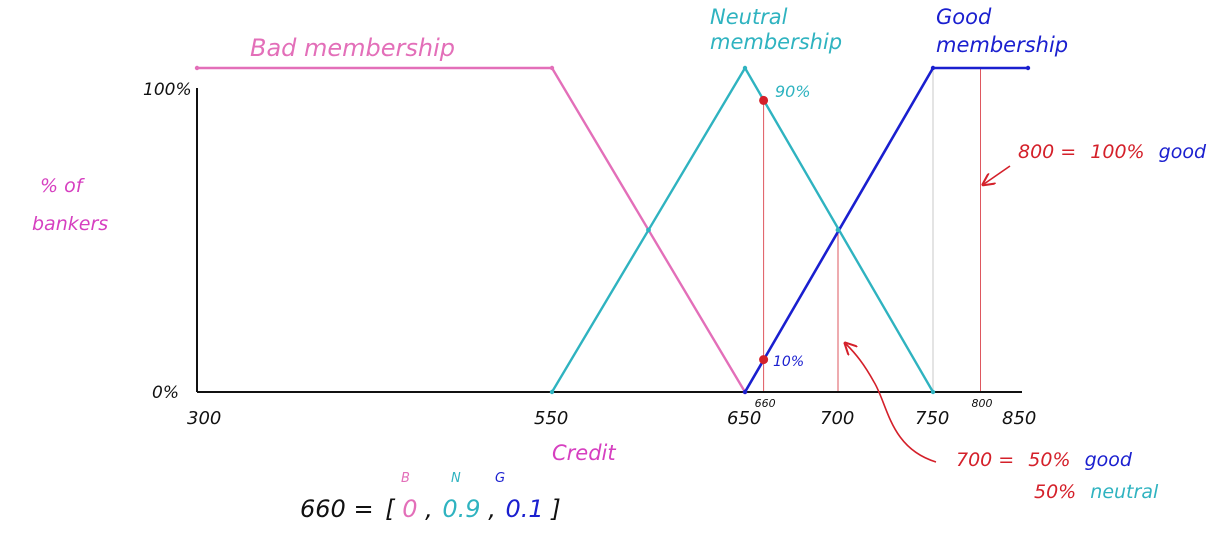 Image resolution: width=1218 pixels, height=535 pixels. What do you see at coordinates (525, 509) in the screenshot?
I see `vector-good-value: 0.1` at bounding box center [525, 509].